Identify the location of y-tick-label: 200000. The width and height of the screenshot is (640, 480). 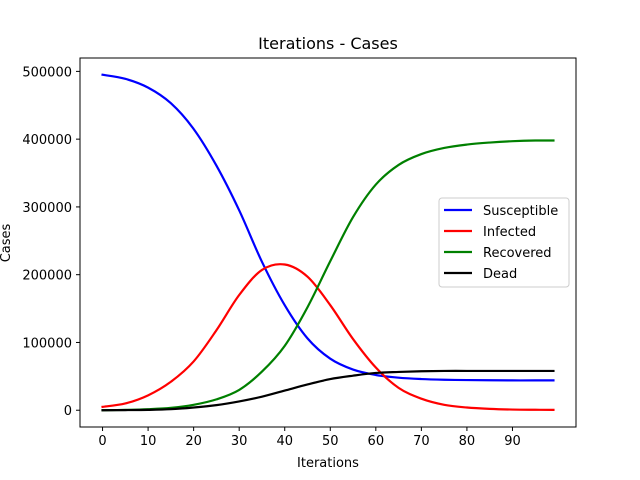
(47, 276).